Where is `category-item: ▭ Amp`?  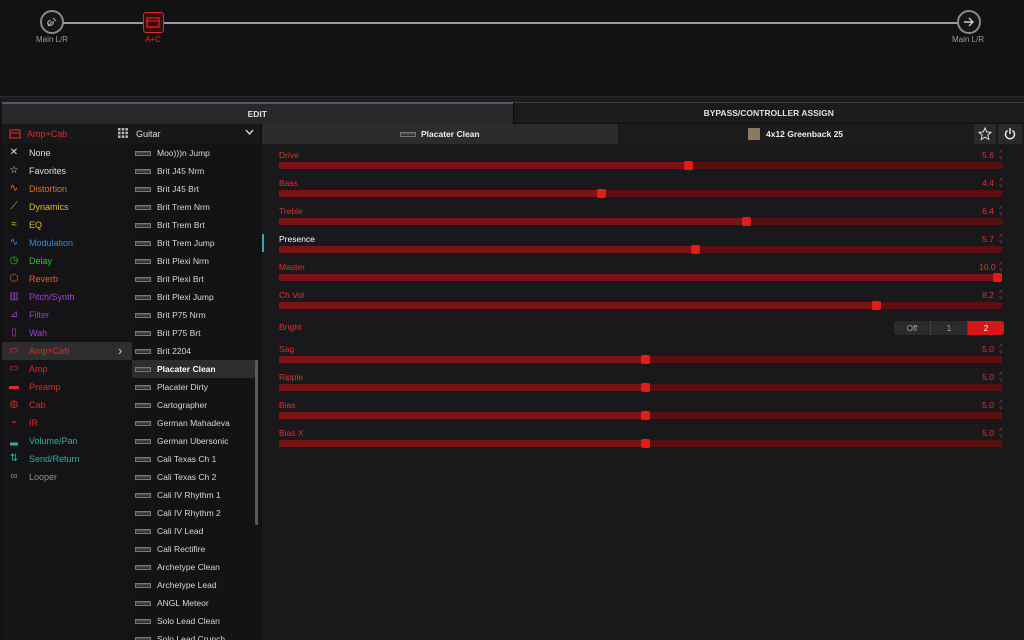
category-item: ▭ Amp is located at coordinates (67, 369).